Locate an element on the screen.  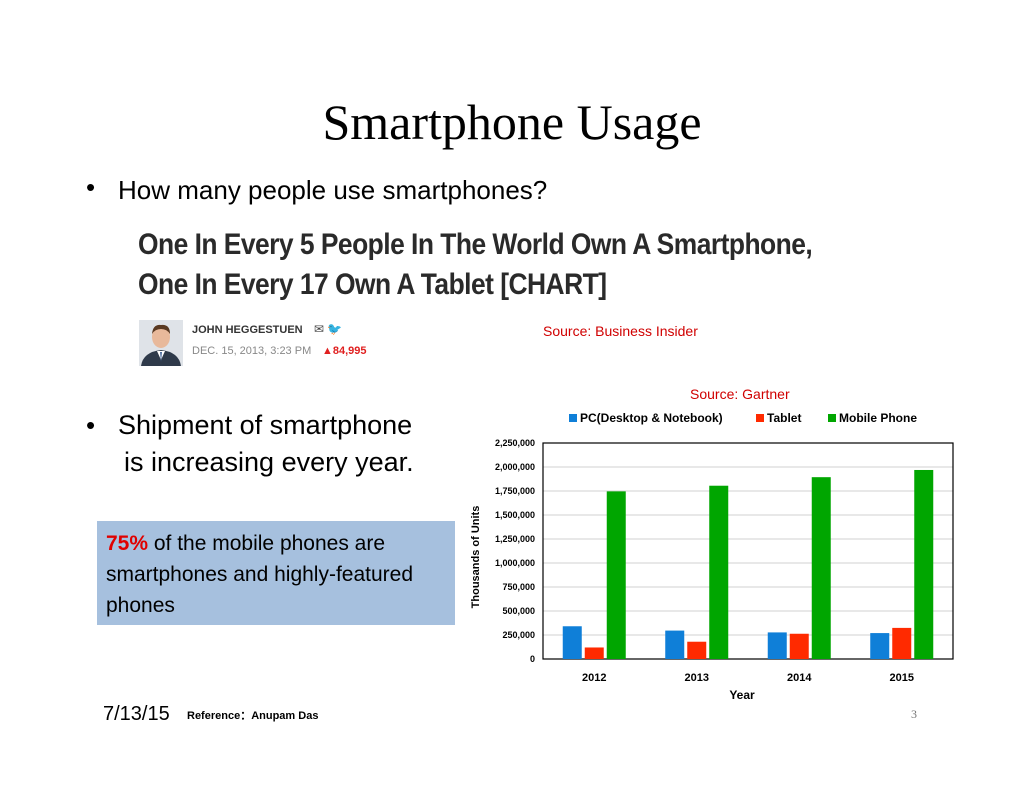
twitter-icon: 🐦 is located at coordinates (336, 329).